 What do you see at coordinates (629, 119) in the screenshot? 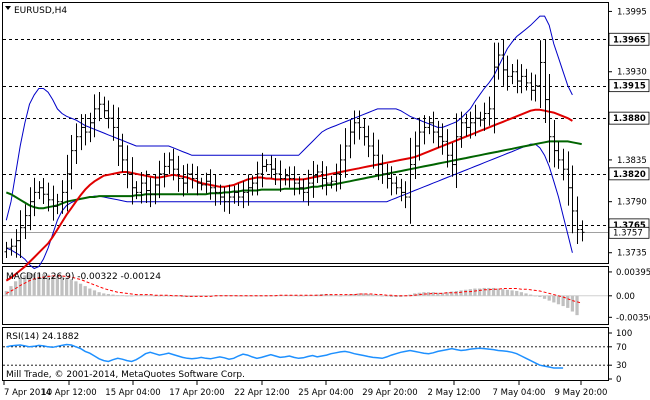
I see `svg-text: 1.3880` at bounding box center [629, 119].